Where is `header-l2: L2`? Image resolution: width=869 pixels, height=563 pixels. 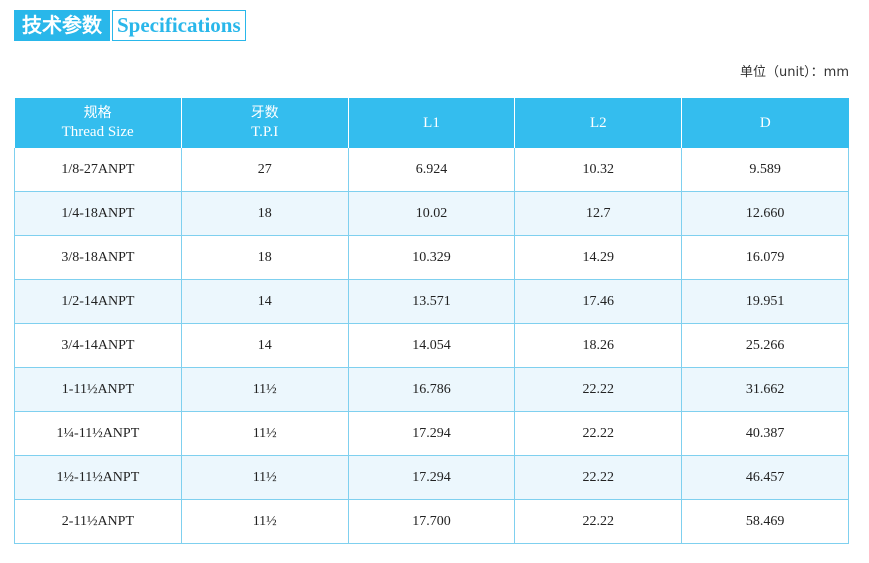
header-l2: L2 is located at coordinates (598, 123).